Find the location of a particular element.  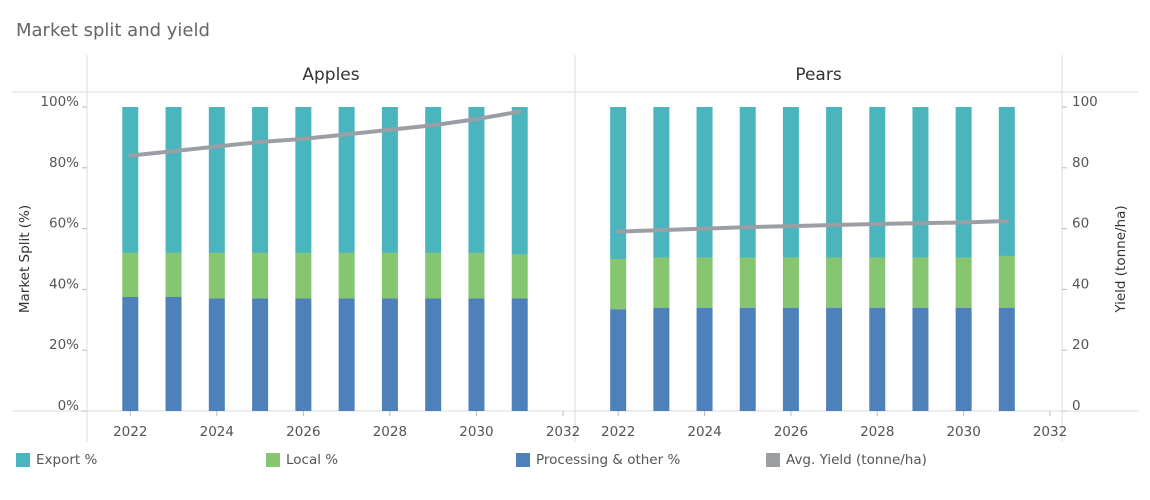

right-tick-label: 60 is located at coordinates (1080, 224).